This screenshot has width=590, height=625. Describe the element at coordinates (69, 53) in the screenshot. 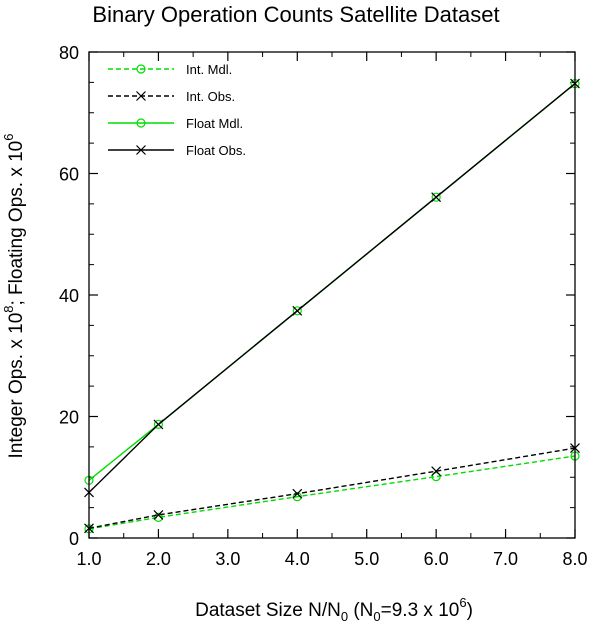

I see `y-tick-label: 80` at that location.